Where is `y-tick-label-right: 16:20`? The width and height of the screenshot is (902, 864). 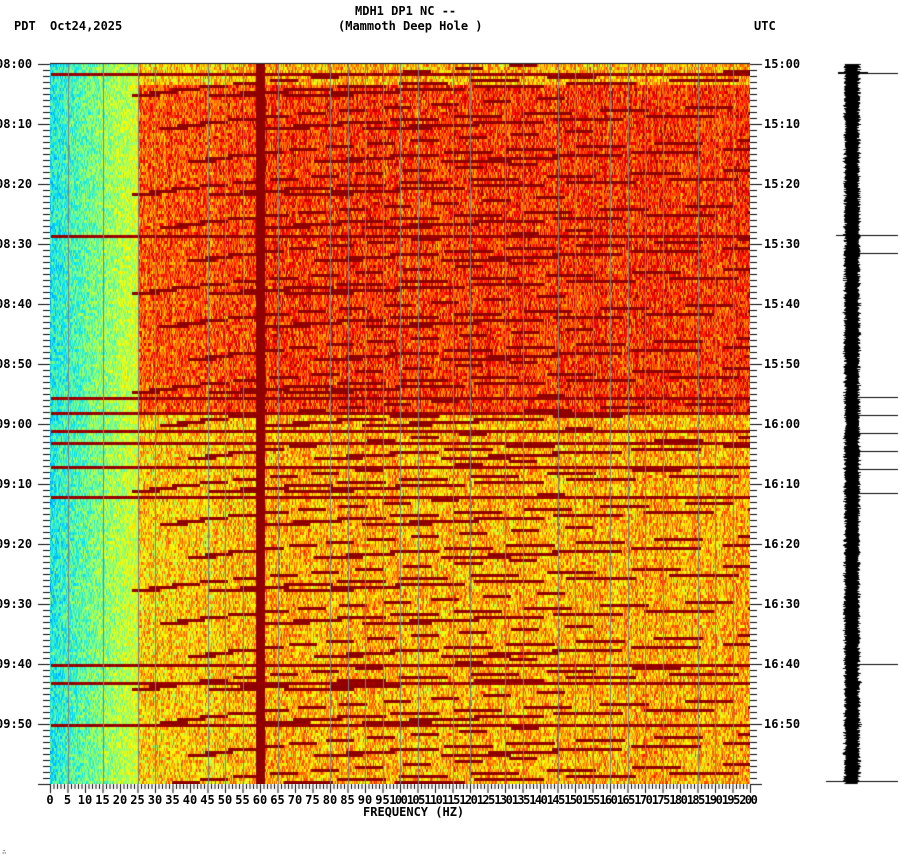 y-tick-label-right: 16:20 is located at coordinates (782, 544).